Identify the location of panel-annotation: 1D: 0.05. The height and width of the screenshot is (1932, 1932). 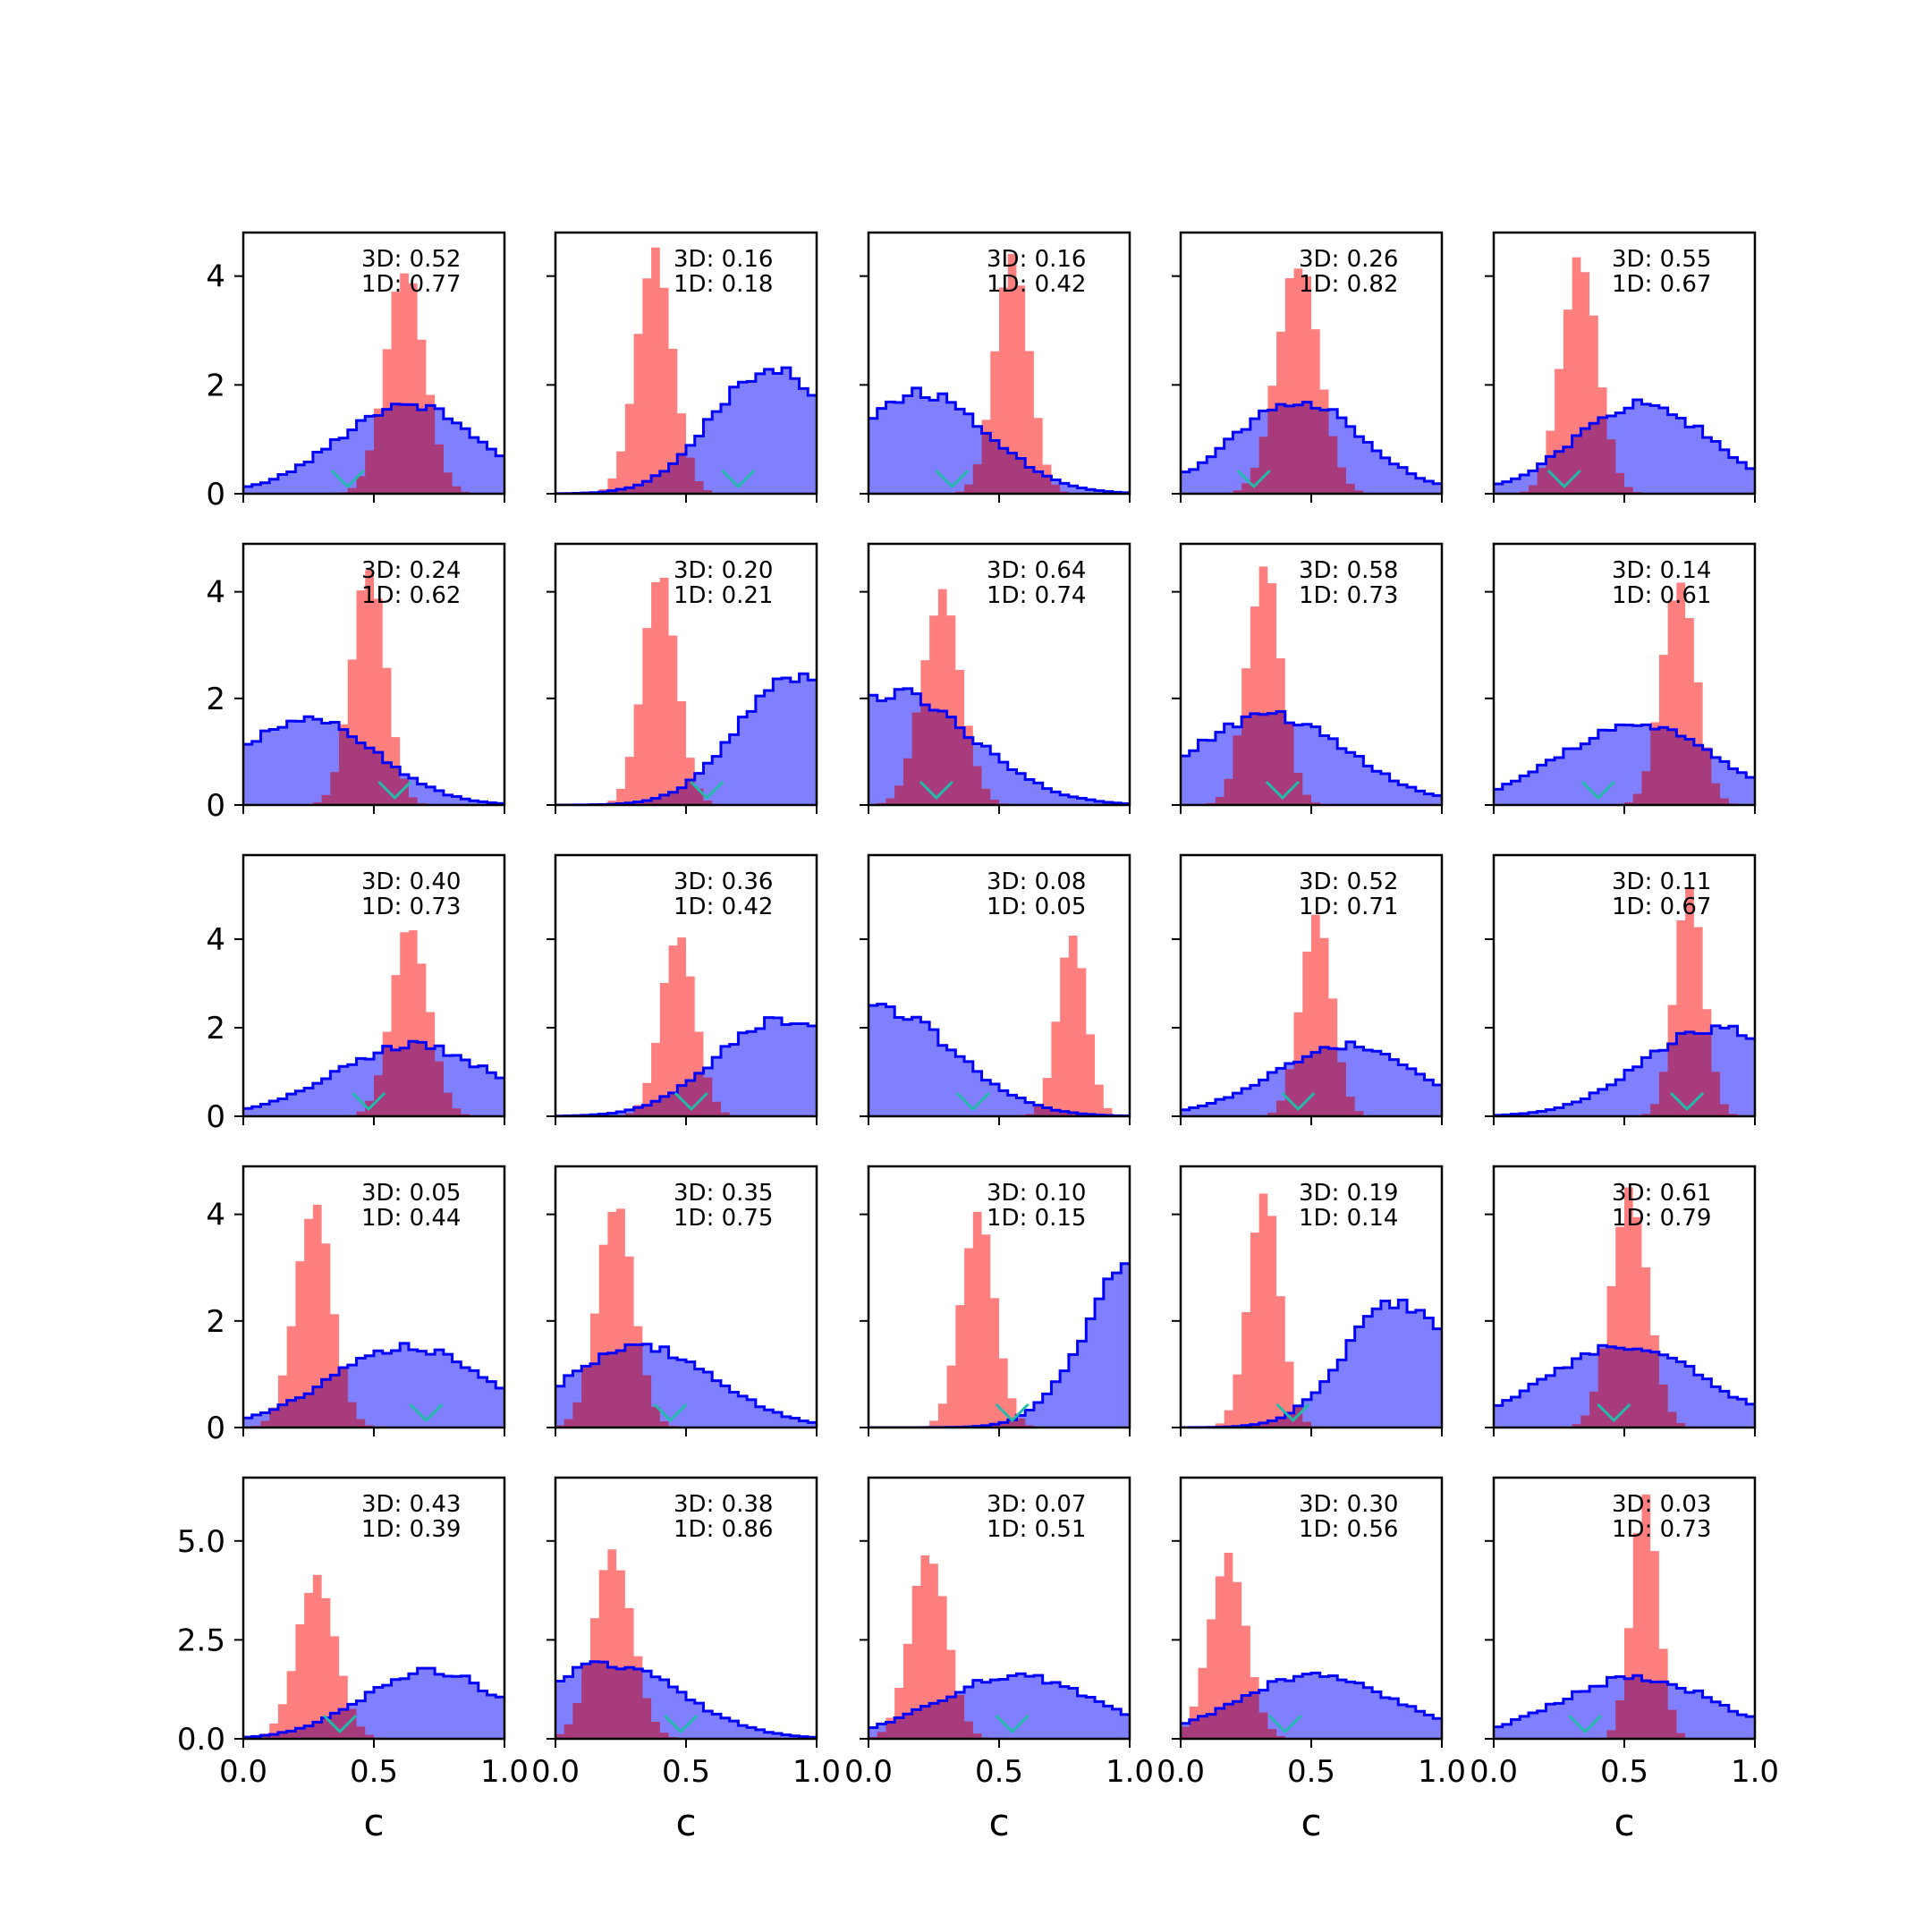
(1036, 907).